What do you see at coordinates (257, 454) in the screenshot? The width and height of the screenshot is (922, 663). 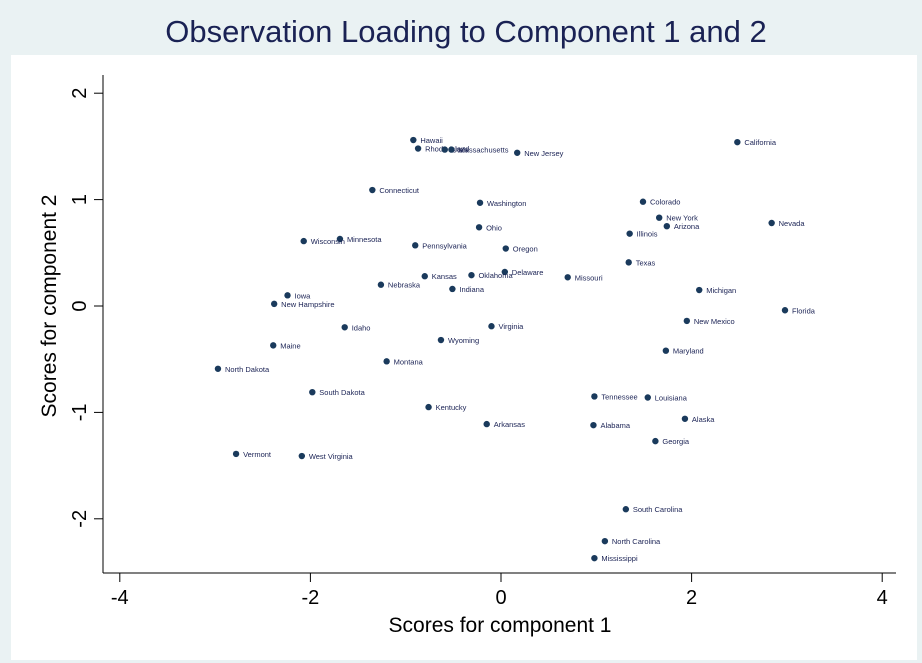 I see `data-point-label: Vermont` at bounding box center [257, 454].